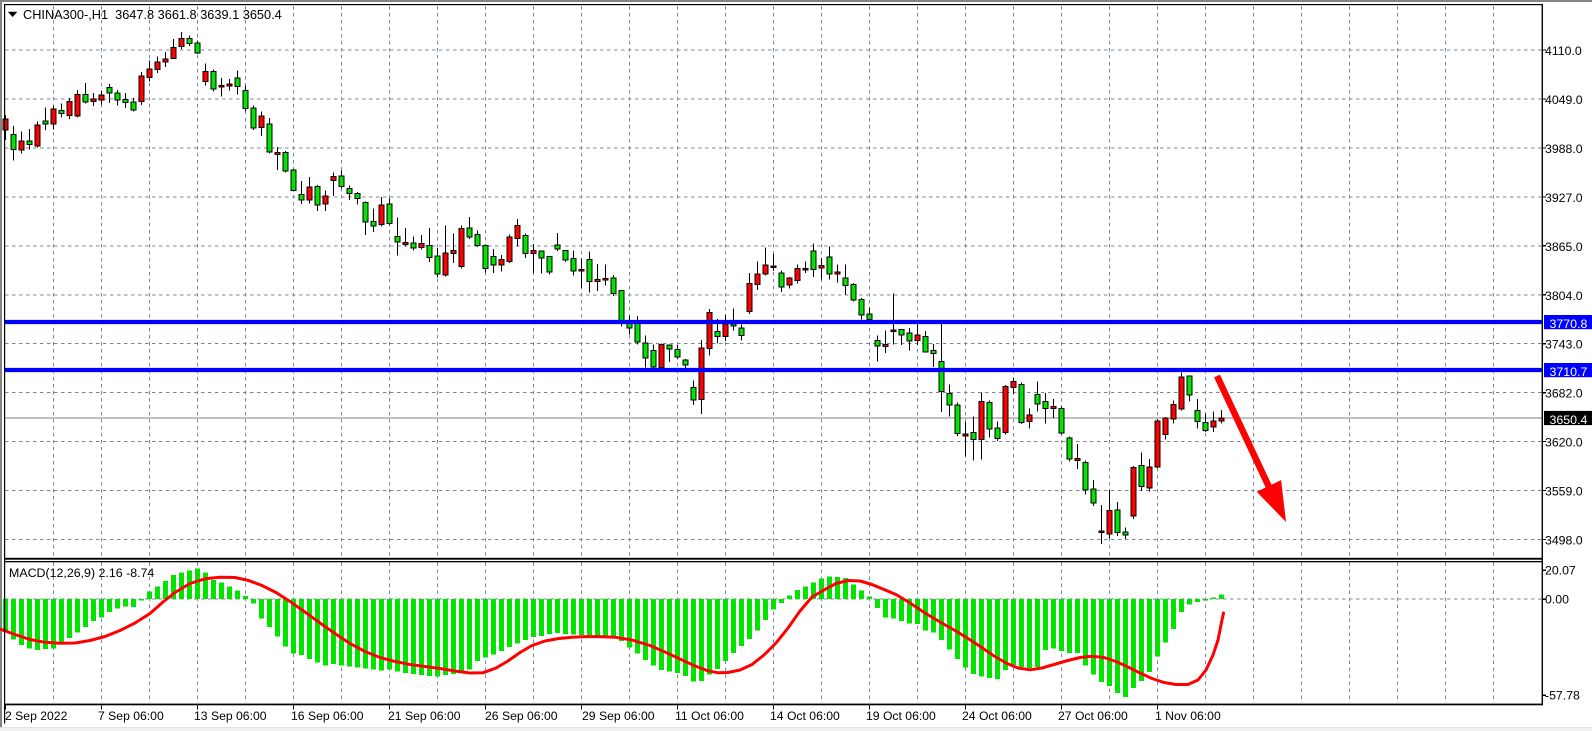  I want to click on svg-text: 3804.0, so click(1564, 296).